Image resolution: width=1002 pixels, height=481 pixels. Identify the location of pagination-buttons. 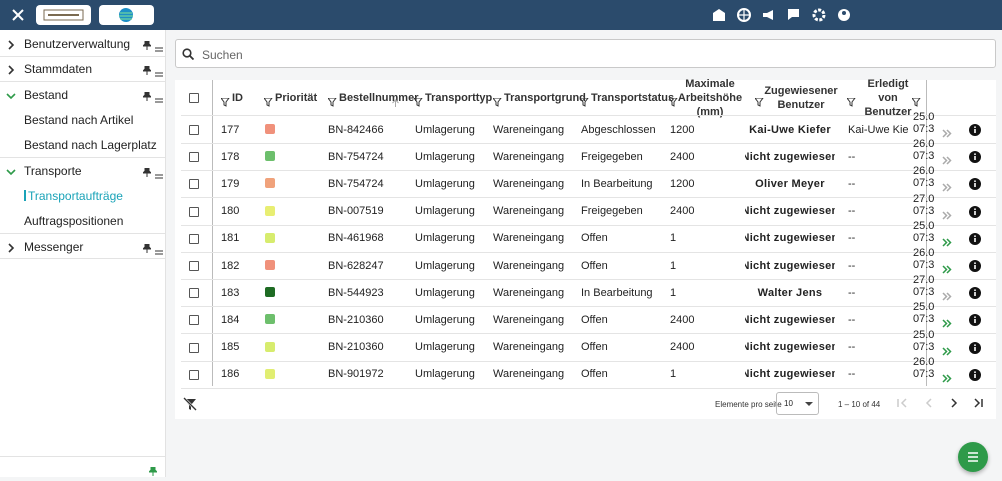
(940, 403).